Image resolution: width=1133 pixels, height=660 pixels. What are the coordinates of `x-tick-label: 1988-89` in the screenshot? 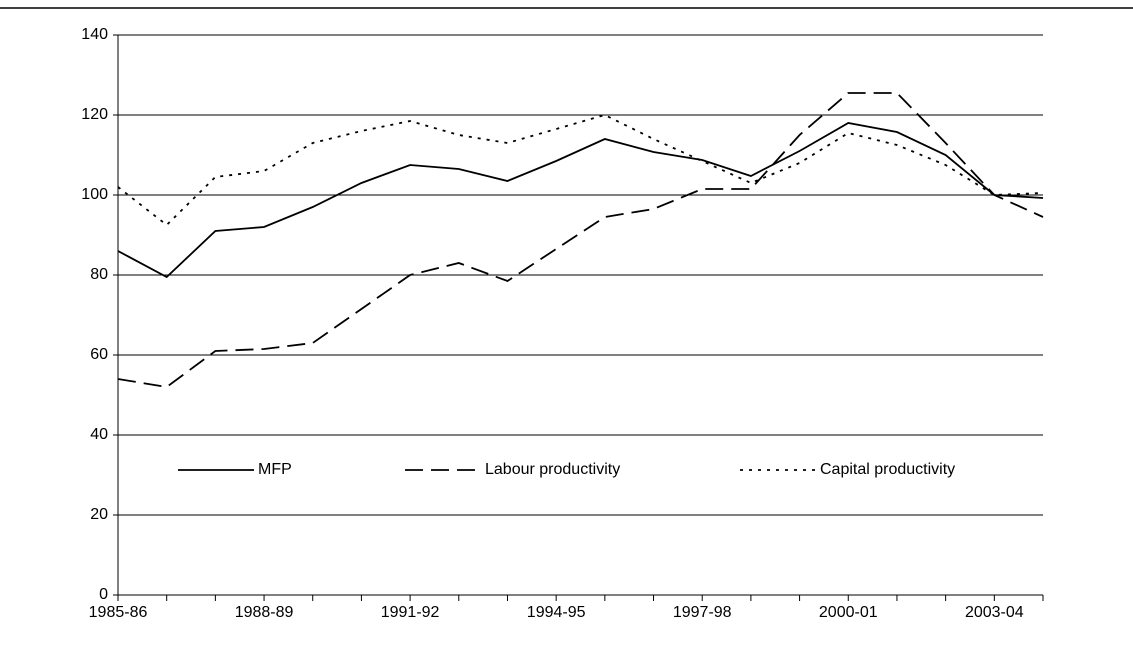 It's located at (264, 612).